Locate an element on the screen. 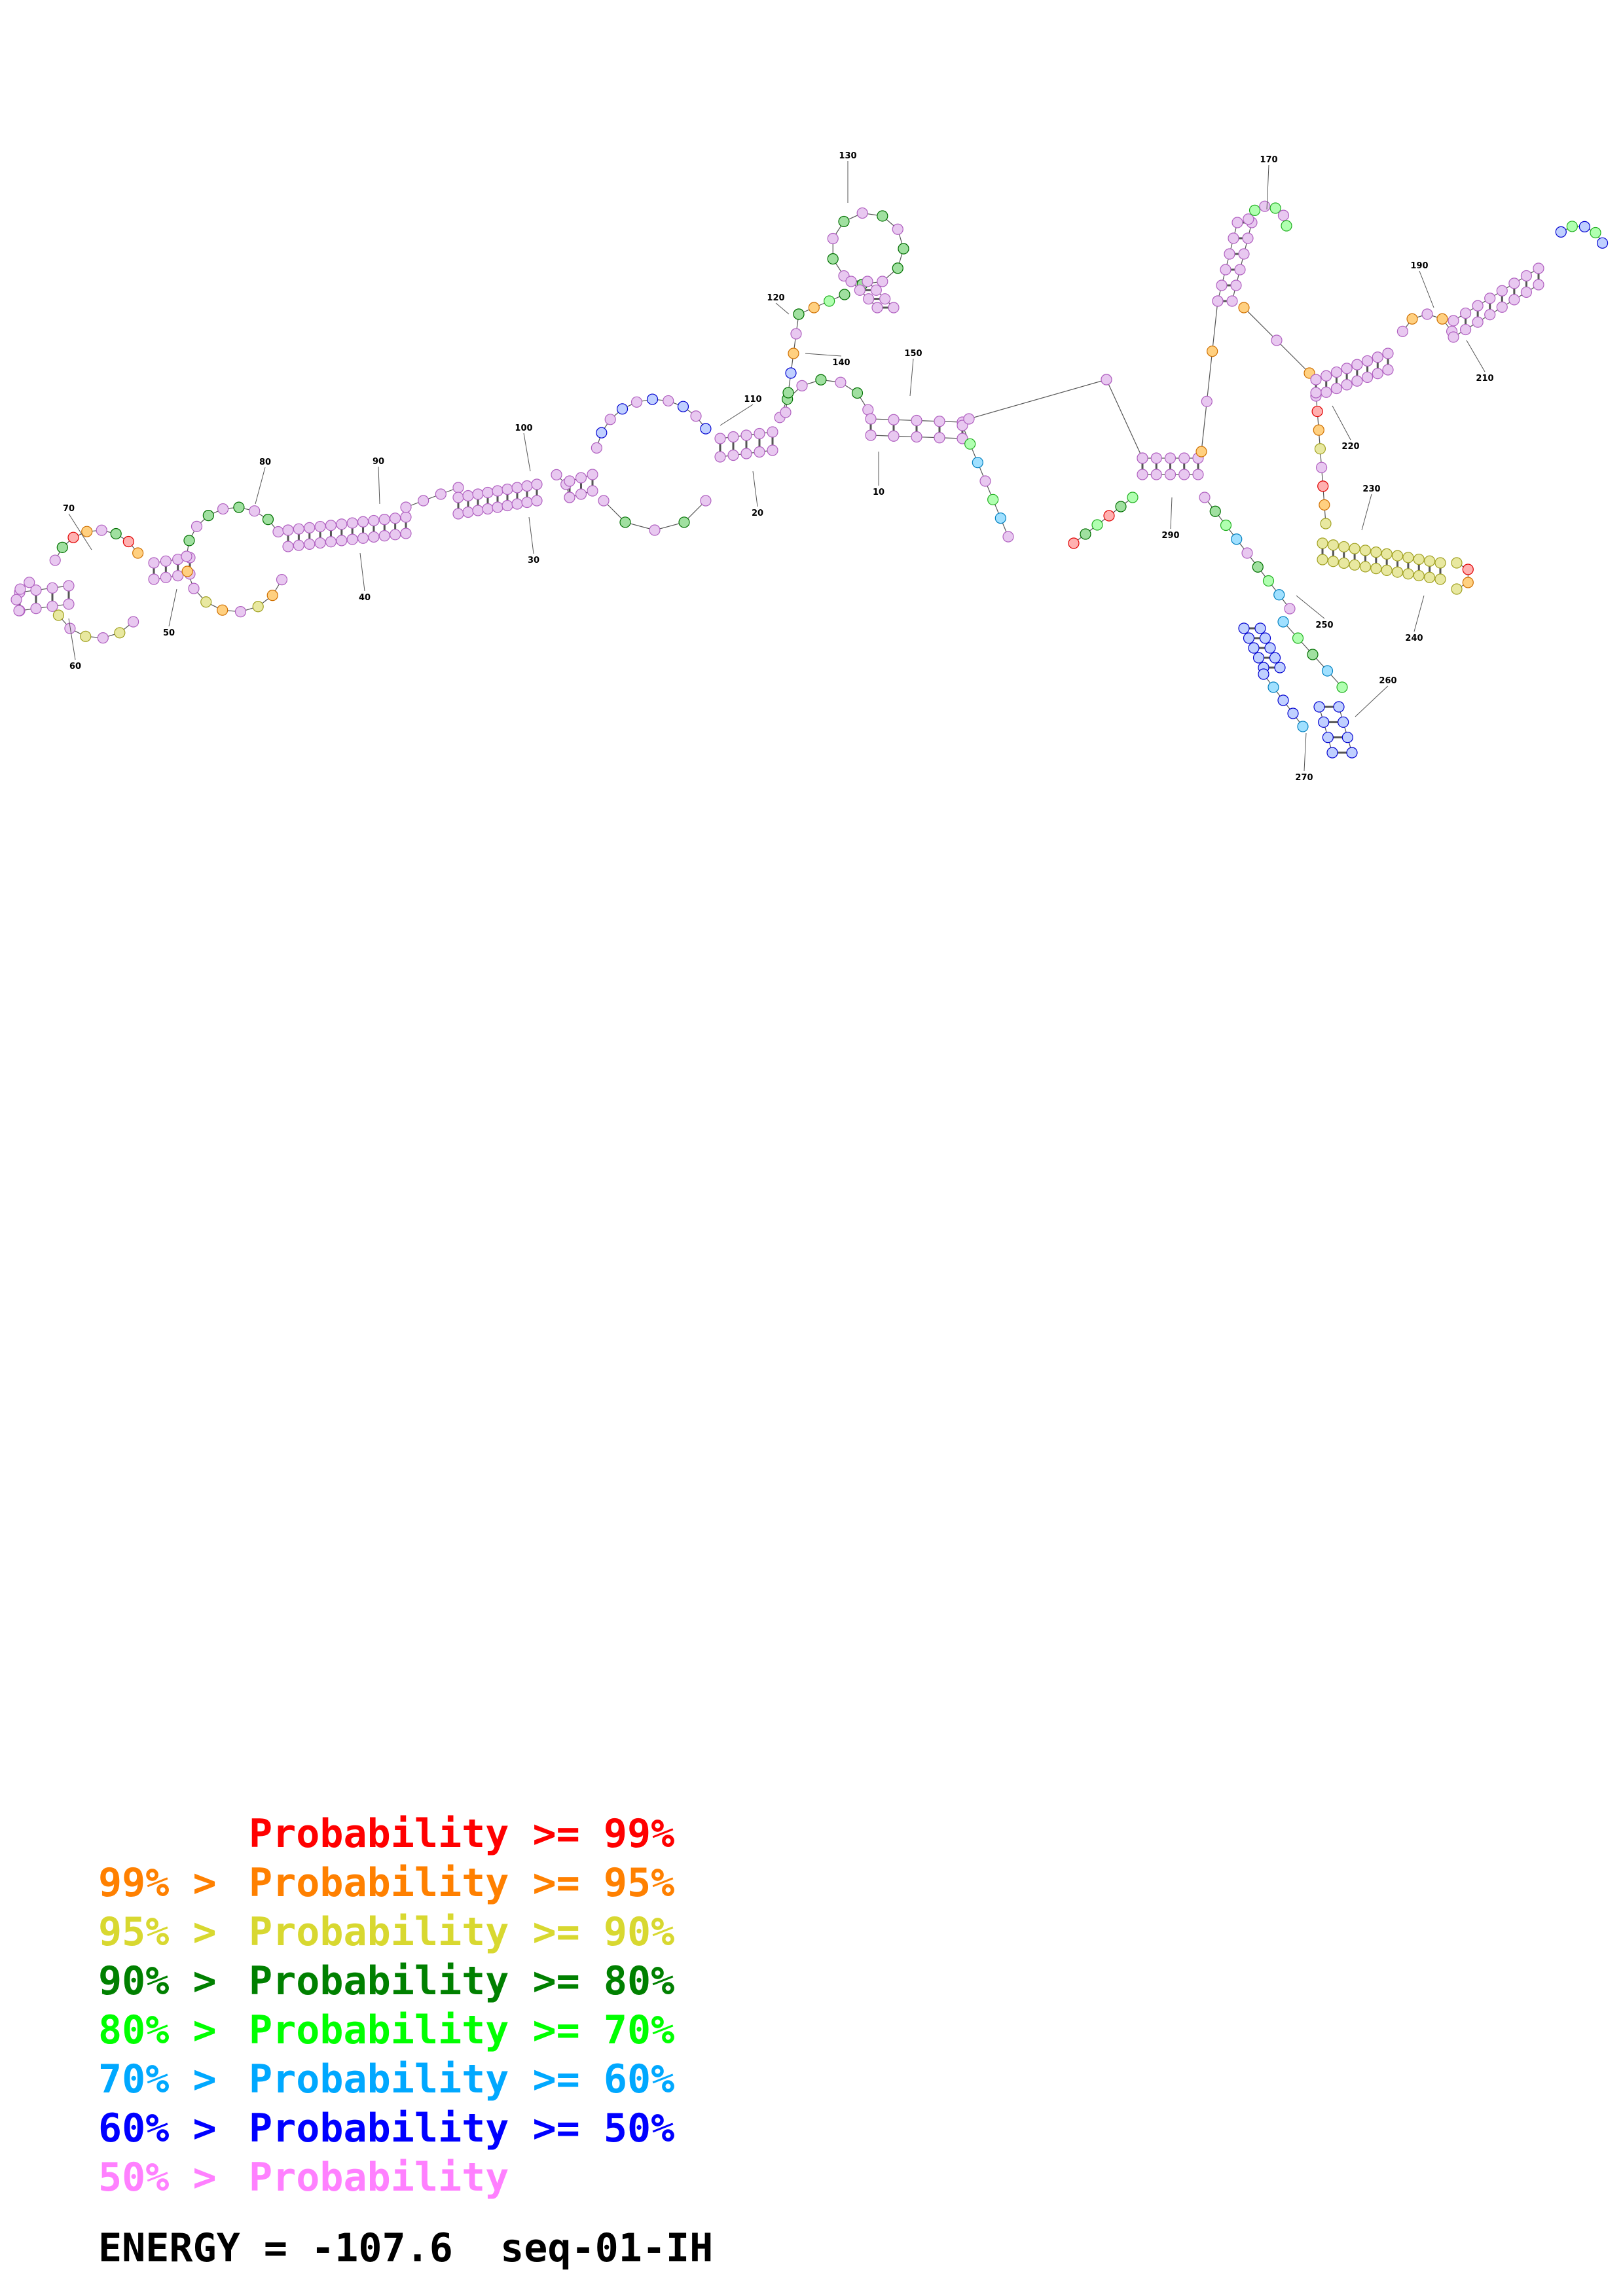  position-label: 80 is located at coordinates (265, 462).